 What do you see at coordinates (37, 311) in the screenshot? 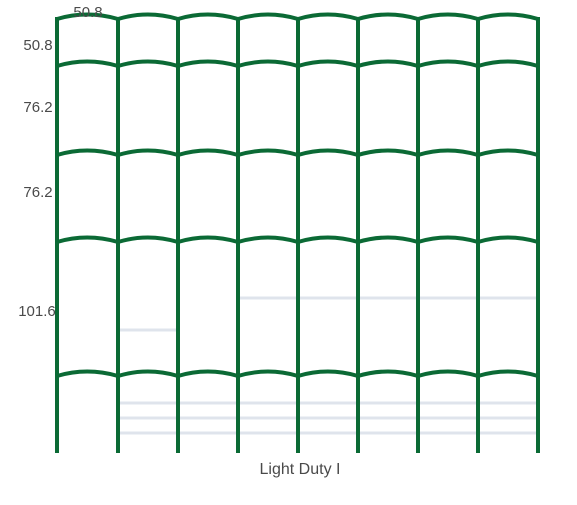
I see `side-dimension: 101.6` at bounding box center [37, 311].